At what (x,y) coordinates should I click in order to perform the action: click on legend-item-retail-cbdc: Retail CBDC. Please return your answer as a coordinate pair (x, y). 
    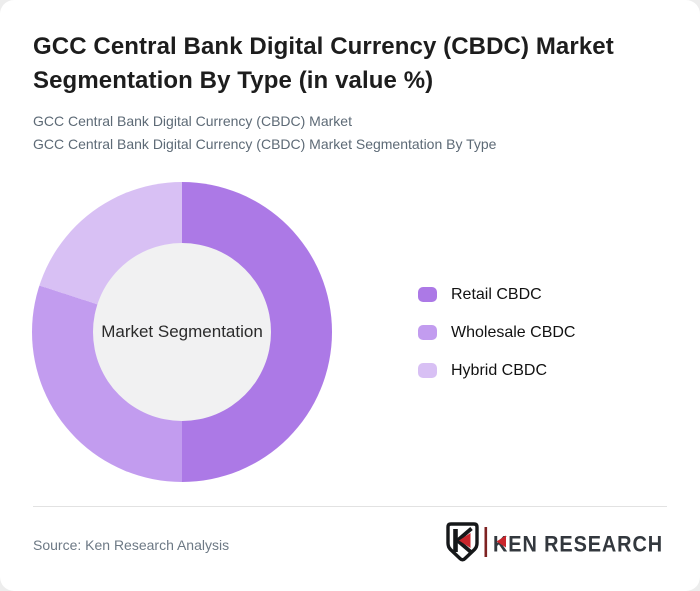
    Looking at the image, I should click on (496, 294).